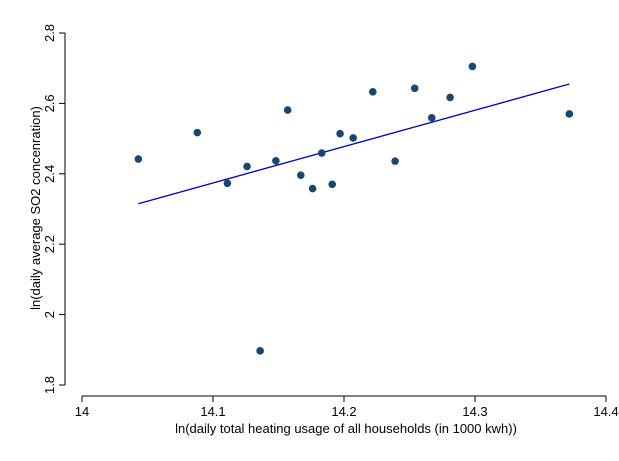 The height and width of the screenshot is (461, 619). I want to click on x-tick-label: 14.3, so click(474, 411).